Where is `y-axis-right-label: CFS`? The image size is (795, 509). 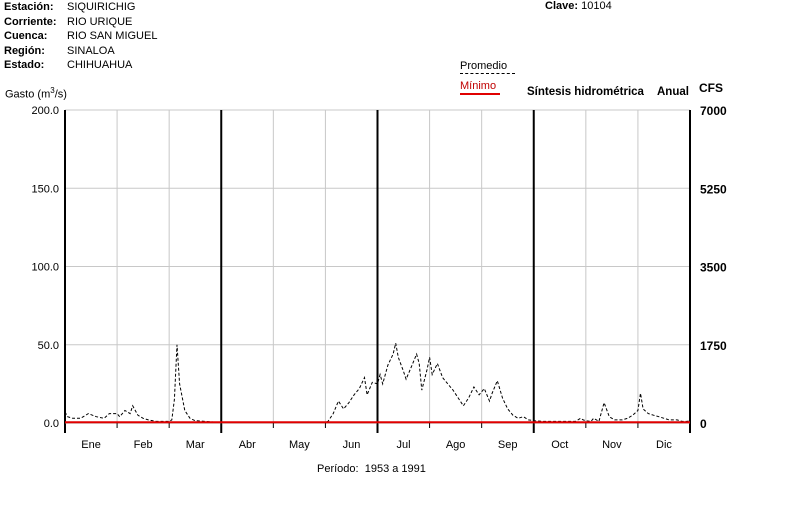 y-axis-right-label: CFS is located at coordinates (711, 88).